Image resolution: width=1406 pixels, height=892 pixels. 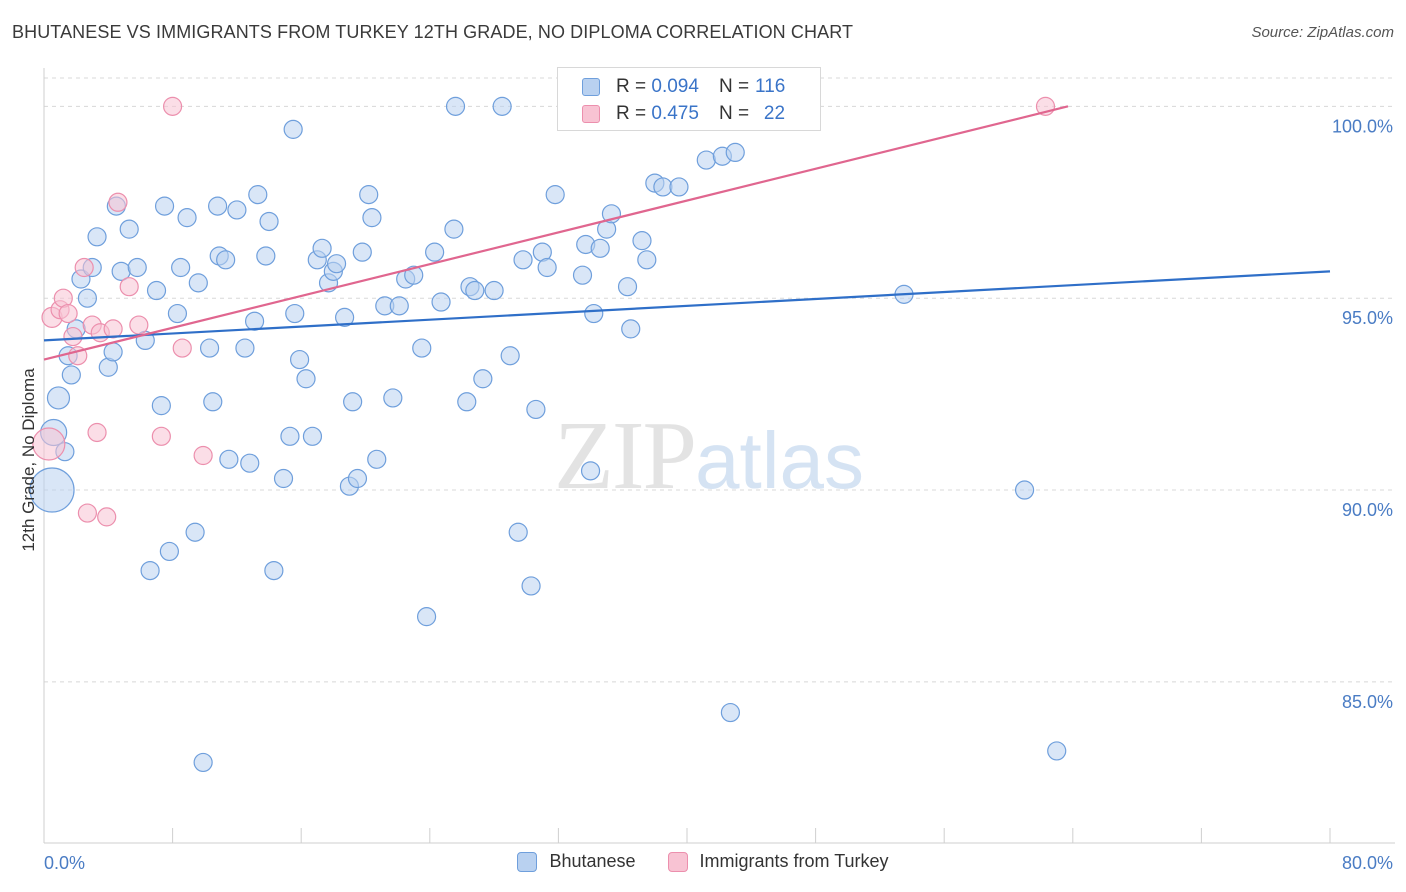 What do you see at coordinates (675, 86) in the screenshot?
I see `legend-r-value: 0.094` at bounding box center [675, 86].